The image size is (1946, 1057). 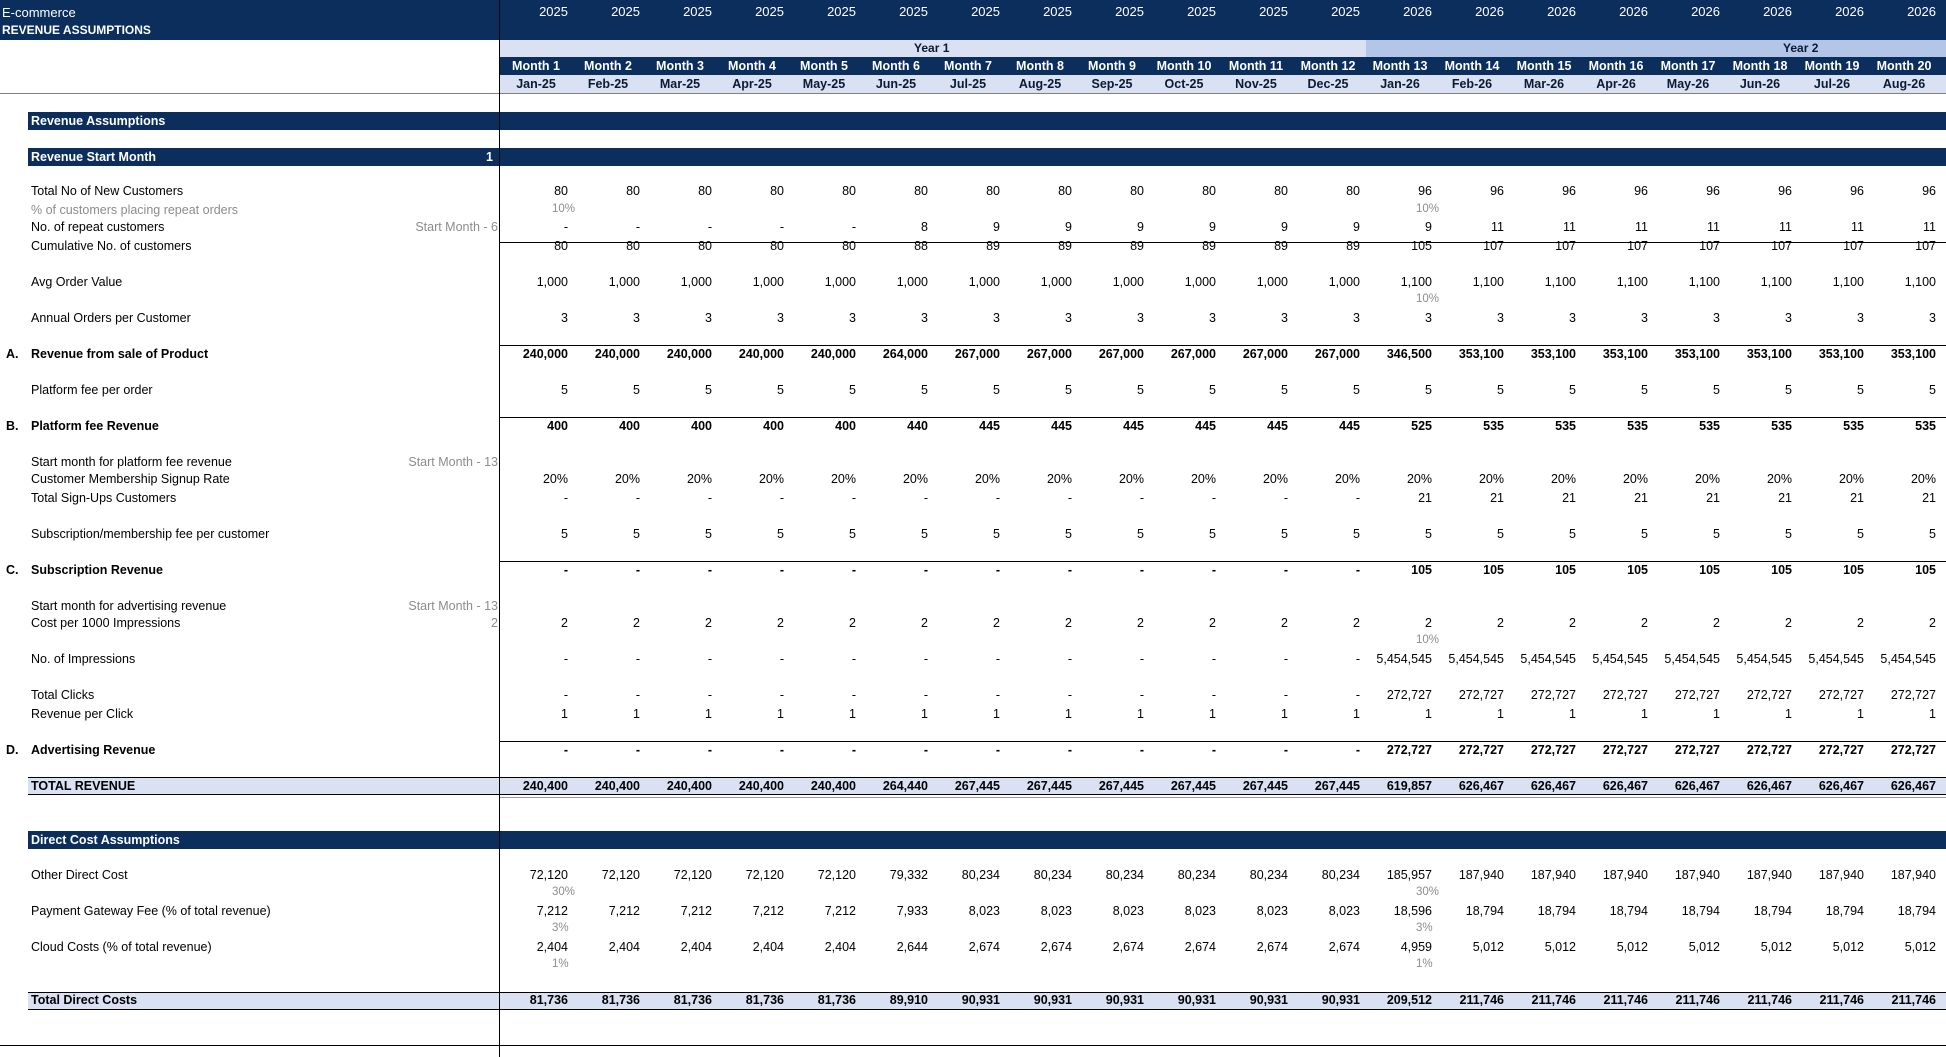 What do you see at coordinates (1760, 66) in the screenshot?
I see `month-header-cell: Month 18` at bounding box center [1760, 66].